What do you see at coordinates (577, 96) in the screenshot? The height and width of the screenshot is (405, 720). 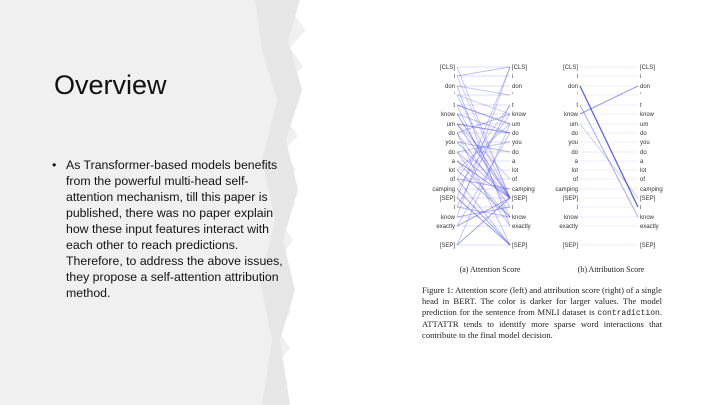 I see `token-label-b-left: '` at bounding box center [577, 96].